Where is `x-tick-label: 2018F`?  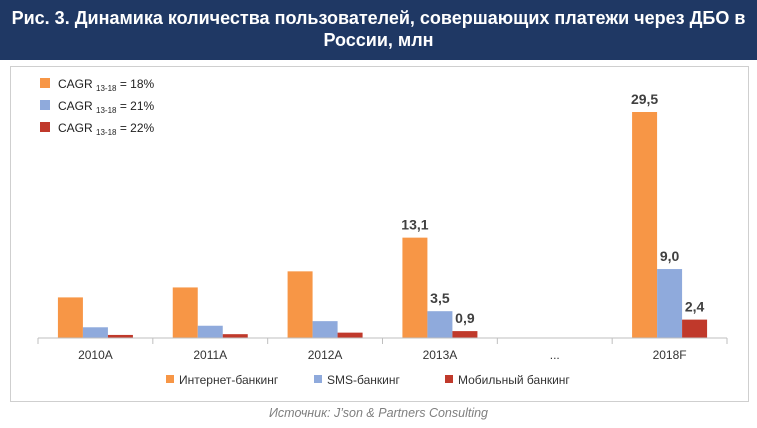
x-tick-label: 2018F is located at coordinates (670, 355).